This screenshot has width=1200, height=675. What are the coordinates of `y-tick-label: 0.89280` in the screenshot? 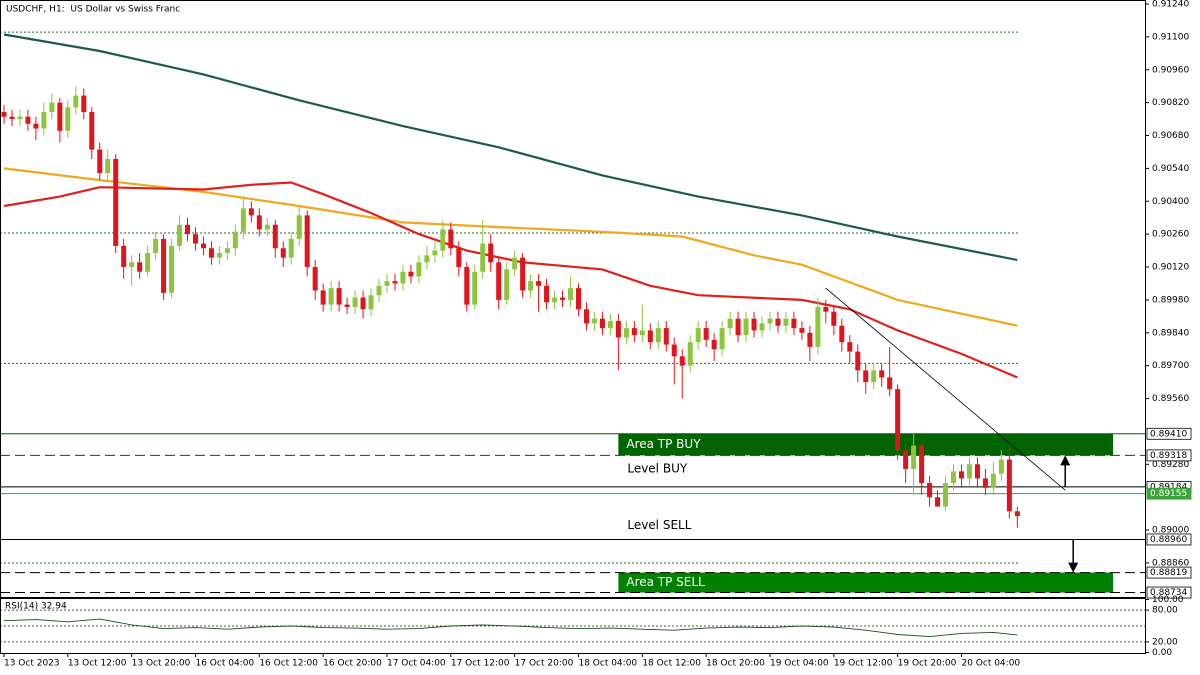 It's located at (1170, 465).